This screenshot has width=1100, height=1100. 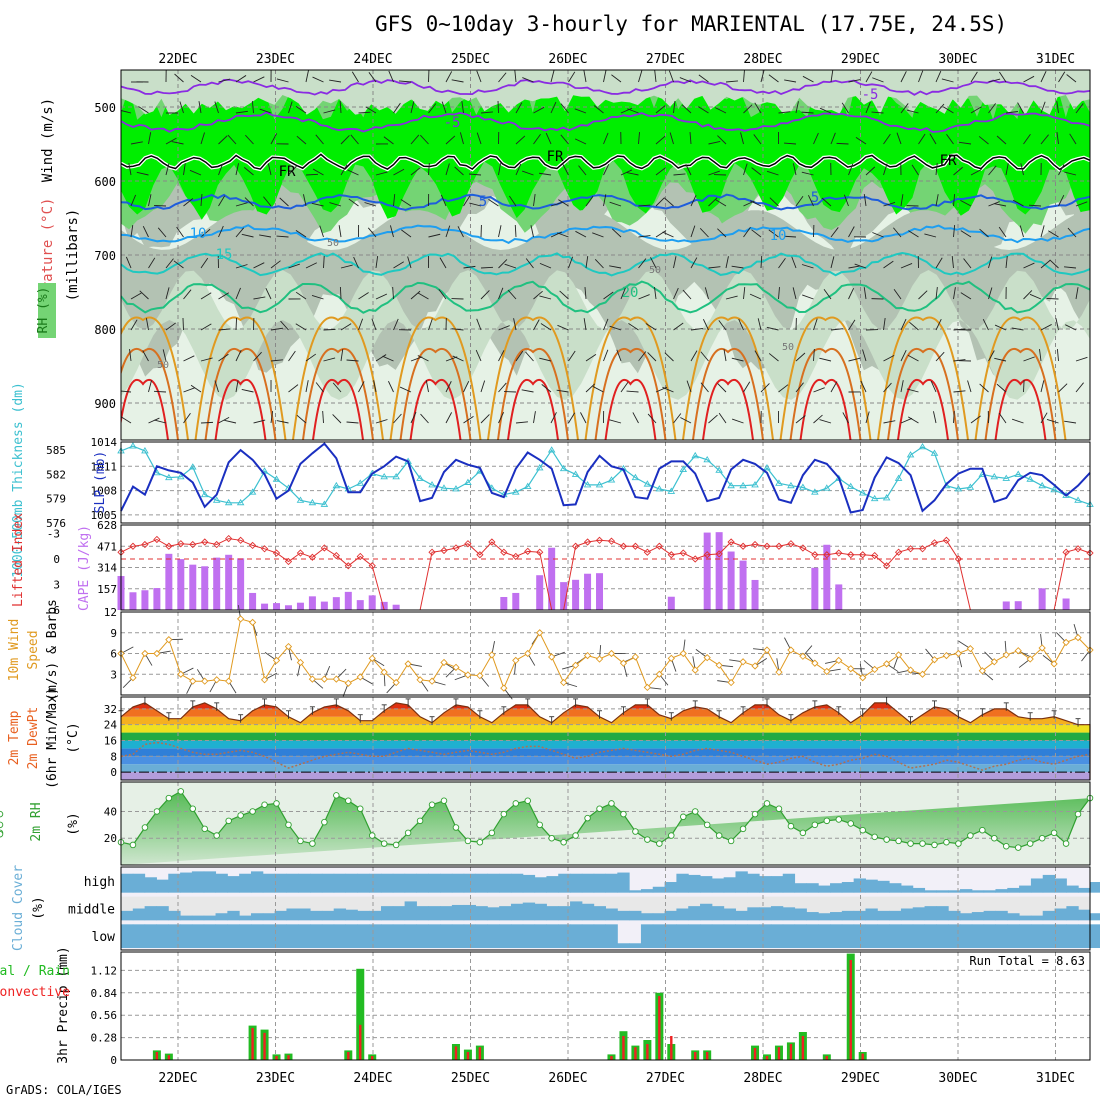 I want to click on cape-tick-label: 628, so click(x=107, y=525).